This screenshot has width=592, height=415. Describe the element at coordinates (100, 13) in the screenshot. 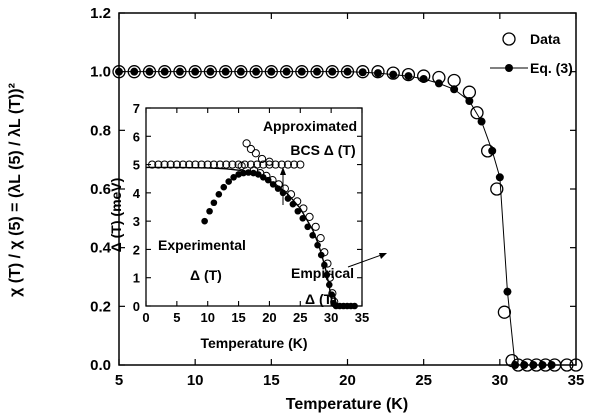

I see `main-y-tick-label: 1.2` at that location.